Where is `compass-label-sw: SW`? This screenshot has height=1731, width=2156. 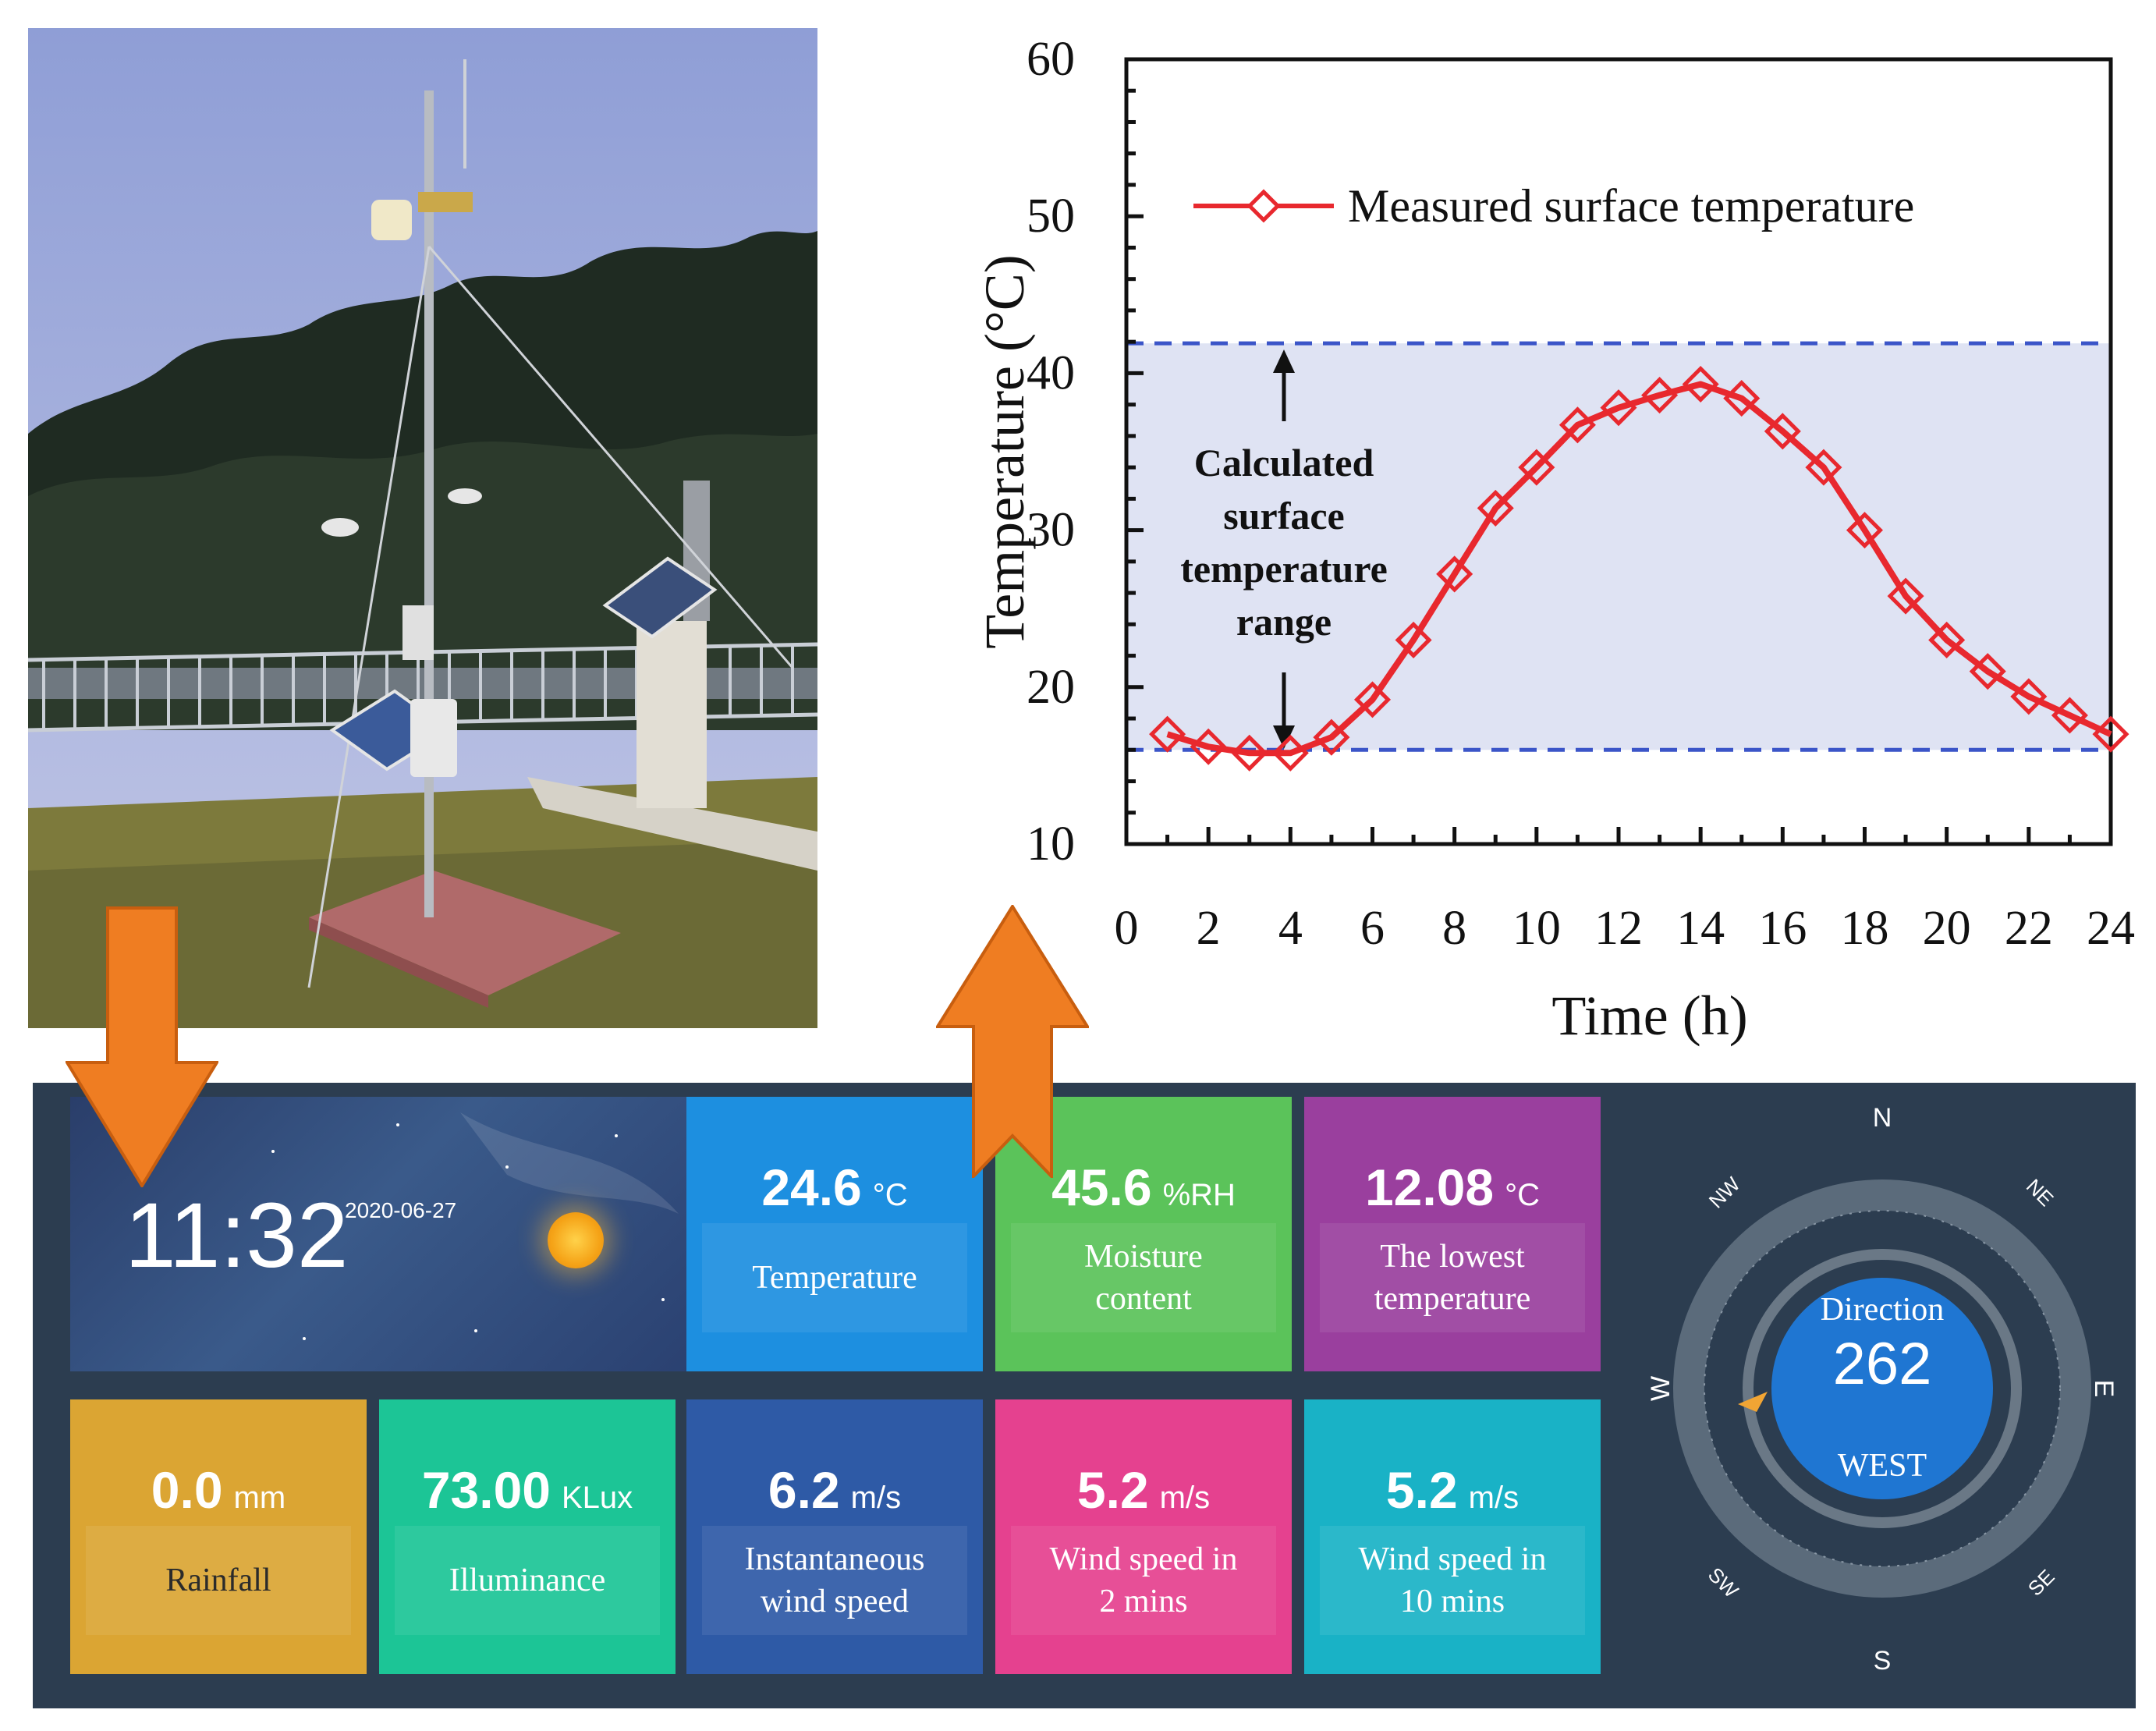
compass-label-sw: SW is located at coordinates (1723, 1582).